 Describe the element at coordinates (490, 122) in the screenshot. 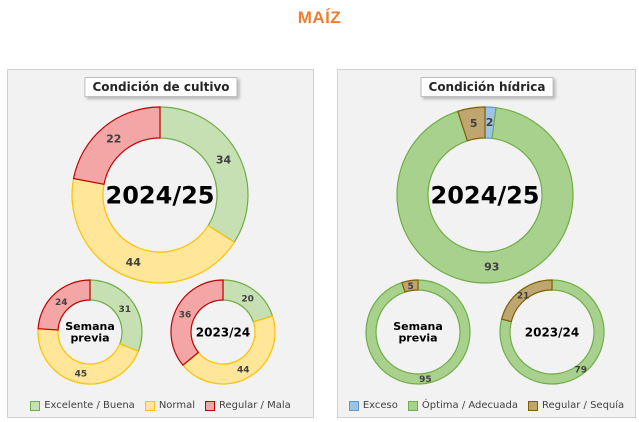

I see `data-label-2024-25-exceso: 2` at that location.